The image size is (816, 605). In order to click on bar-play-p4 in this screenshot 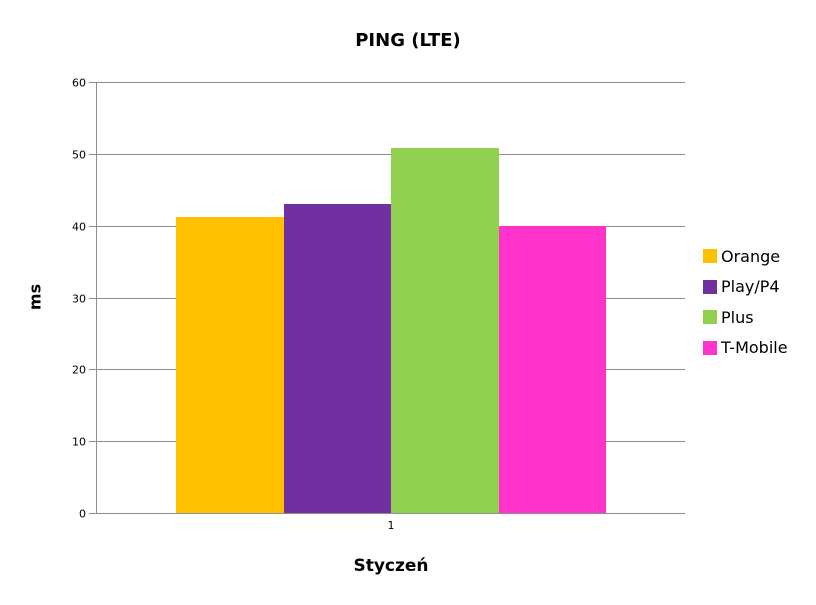, I will do `click(337, 358)`.